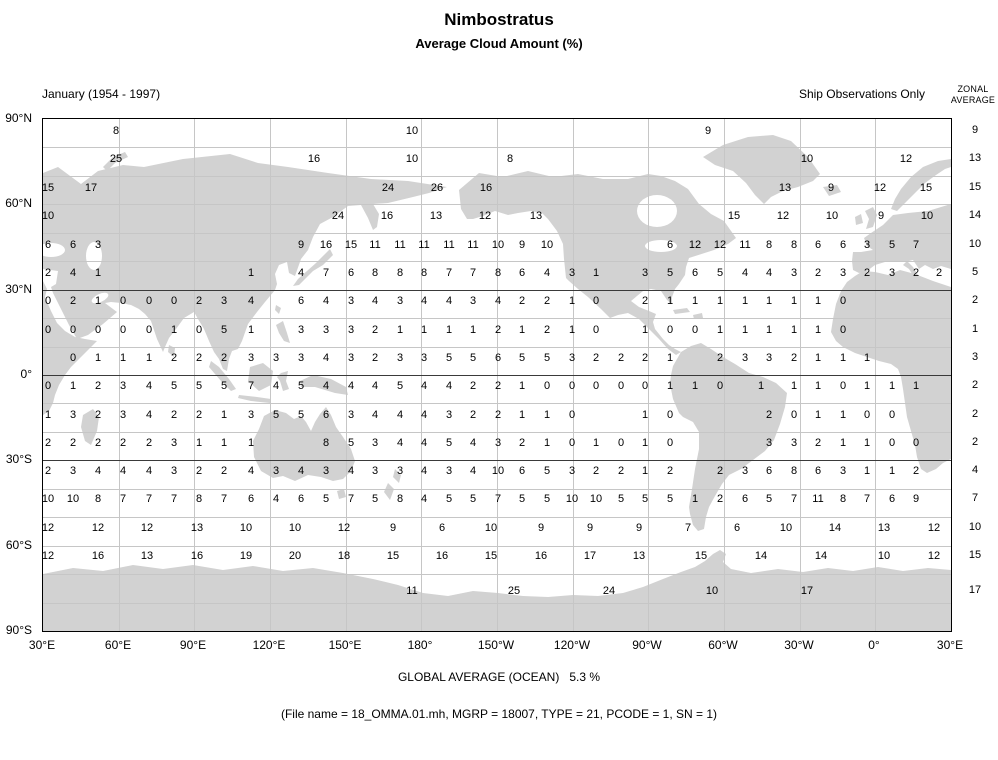 This screenshot has height=760, width=998. What do you see at coordinates (536, 216) in the screenshot?
I see `grid-value: 13` at bounding box center [536, 216].